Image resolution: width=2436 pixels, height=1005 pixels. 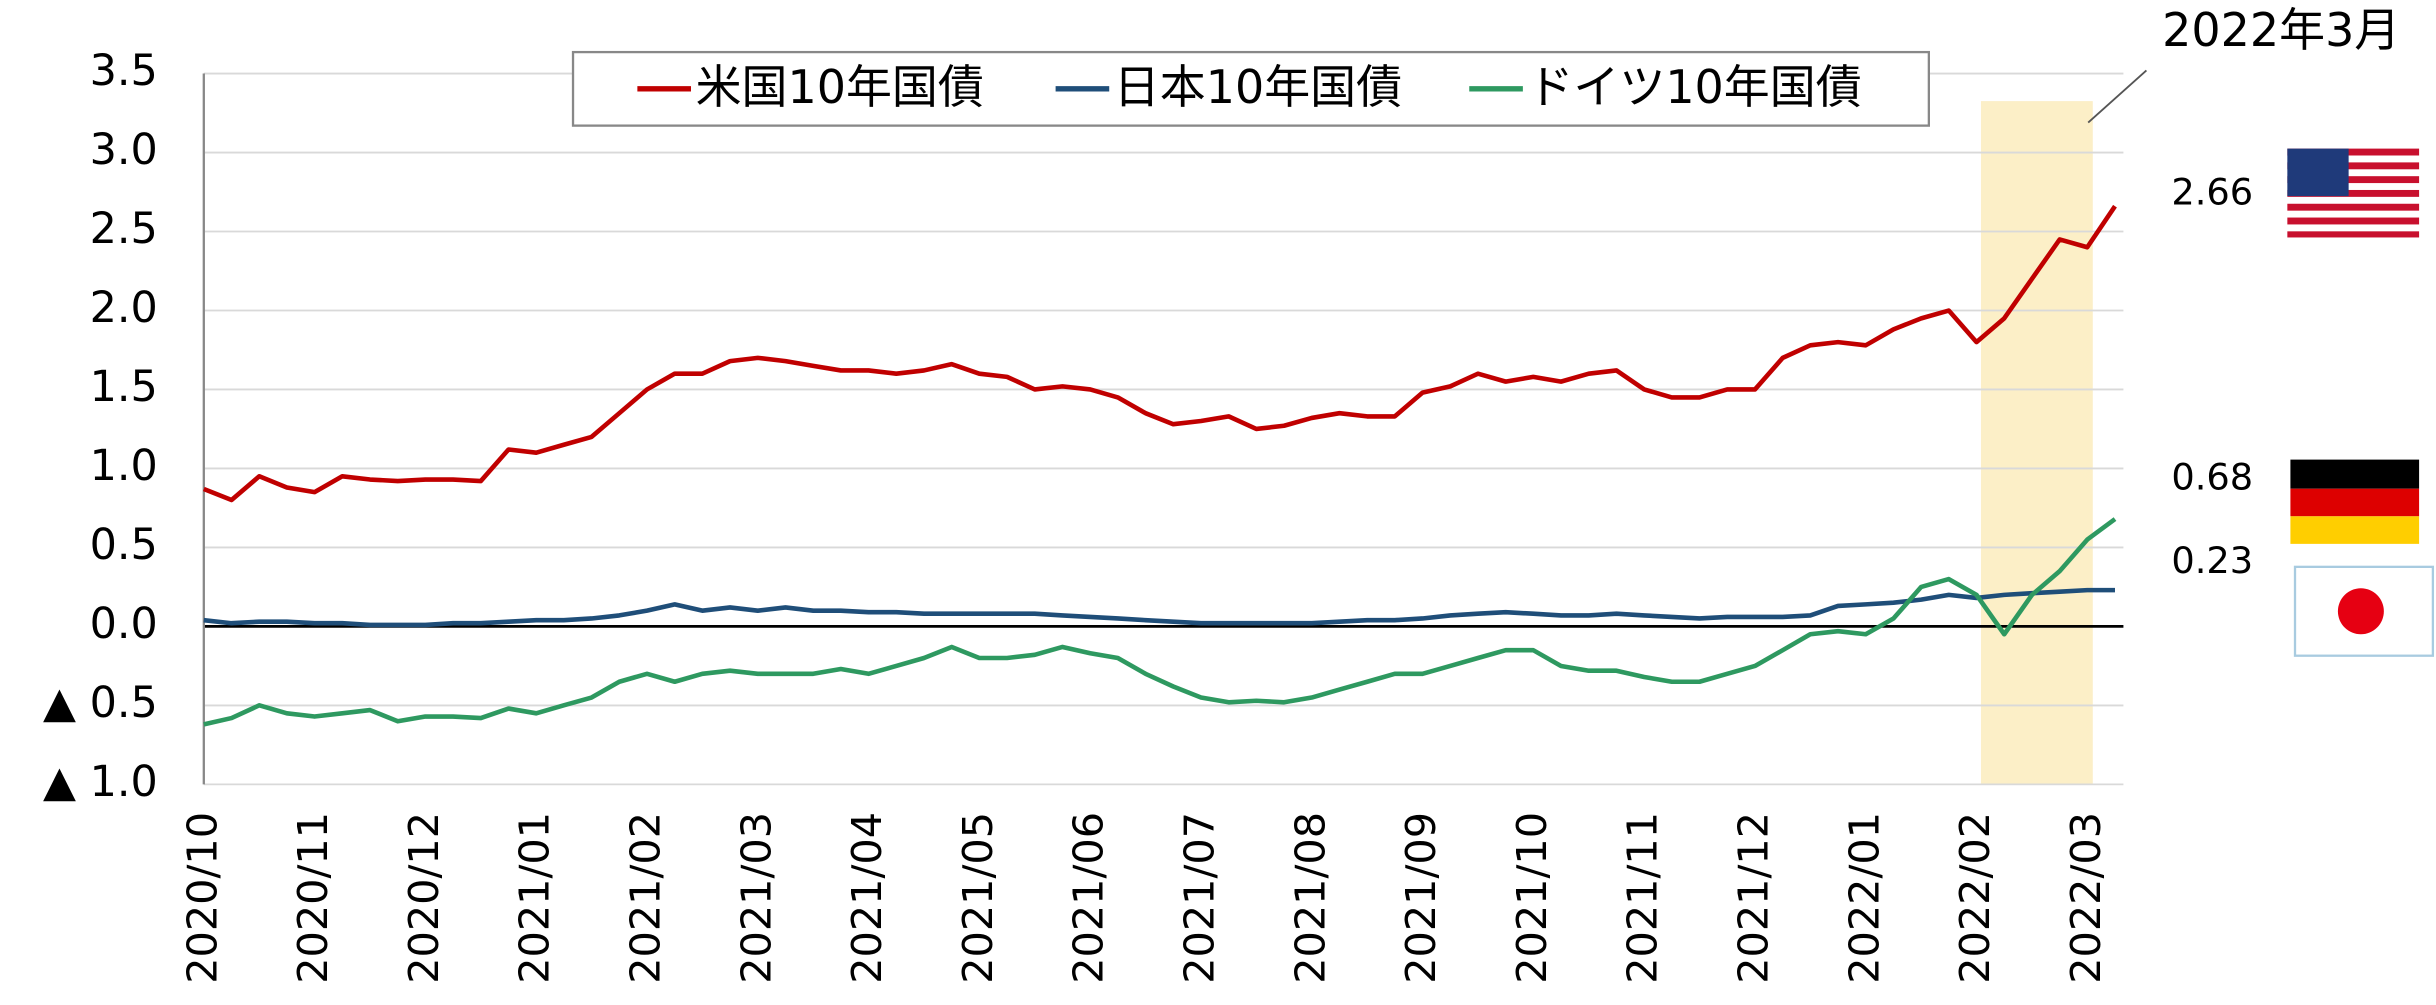 What do you see at coordinates (100, 782) in the screenshot?
I see `y-tick-label: ▲ 1.0` at bounding box center [100, 782].